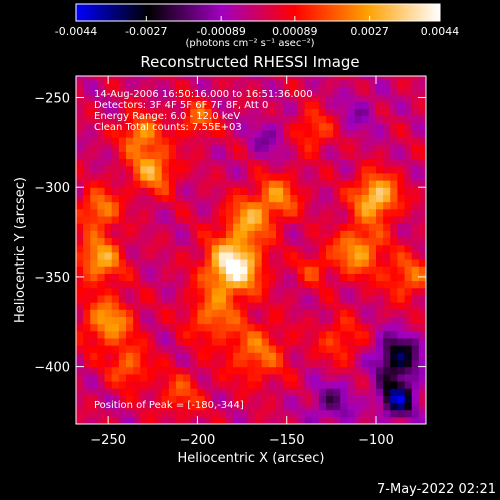  I want to click on y-tick-label: −300, so click(52, 188).